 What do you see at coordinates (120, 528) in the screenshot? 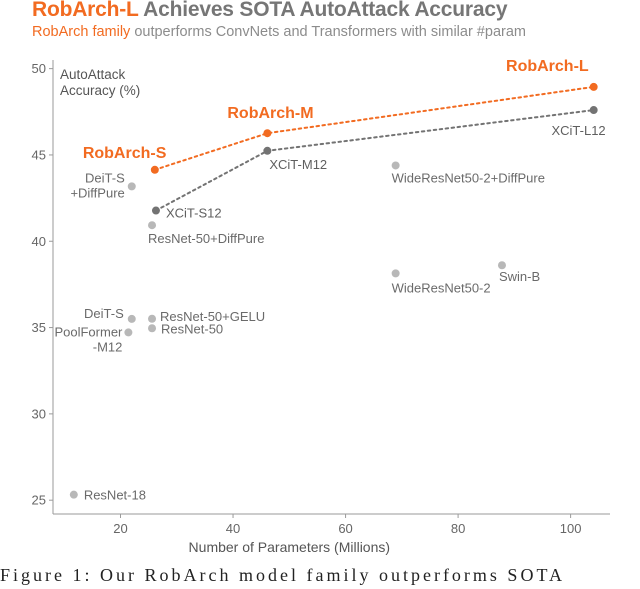
I see `x-tick-label: 20` at bounding box center [120, 528].